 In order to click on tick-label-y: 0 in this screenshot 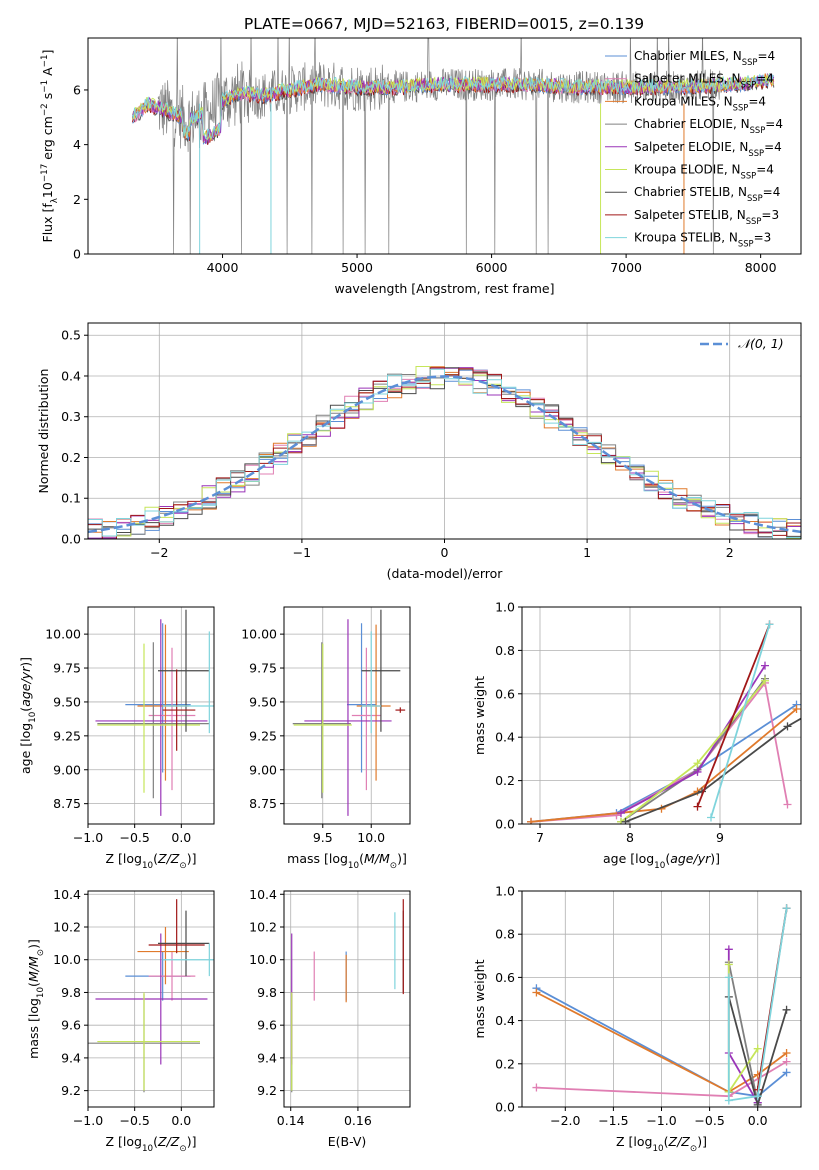, I will do `click(77, 254)`.